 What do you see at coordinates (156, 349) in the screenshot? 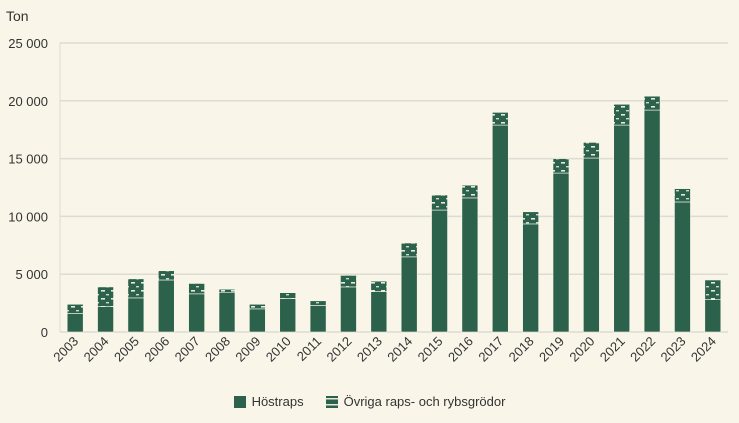
I see `x-tick-label: 2006` at bounding box center [156, 349].